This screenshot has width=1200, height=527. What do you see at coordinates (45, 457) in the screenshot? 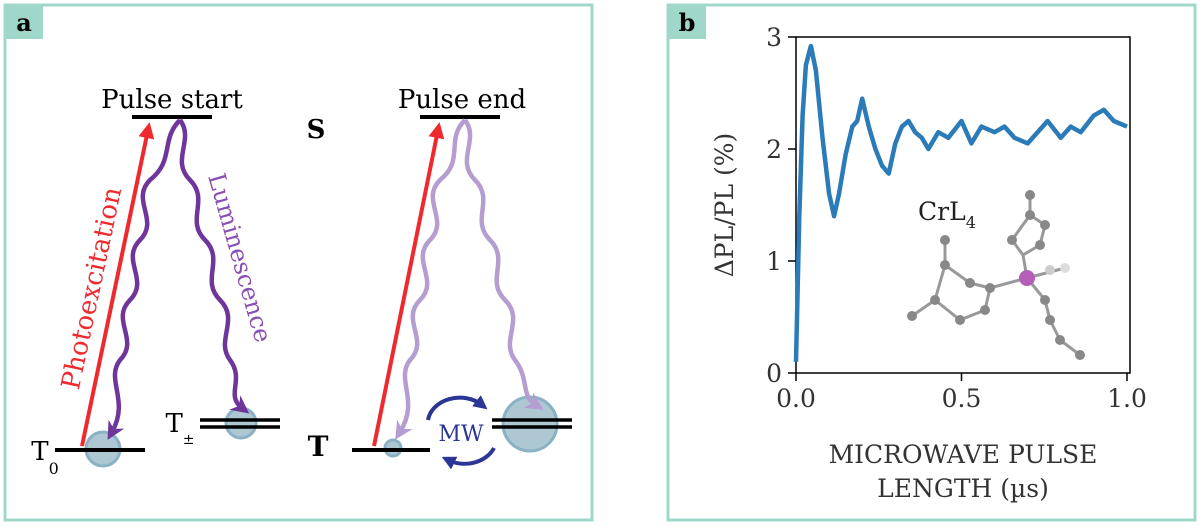
I see `t0-label: T0` at bounding box center [45, 457].